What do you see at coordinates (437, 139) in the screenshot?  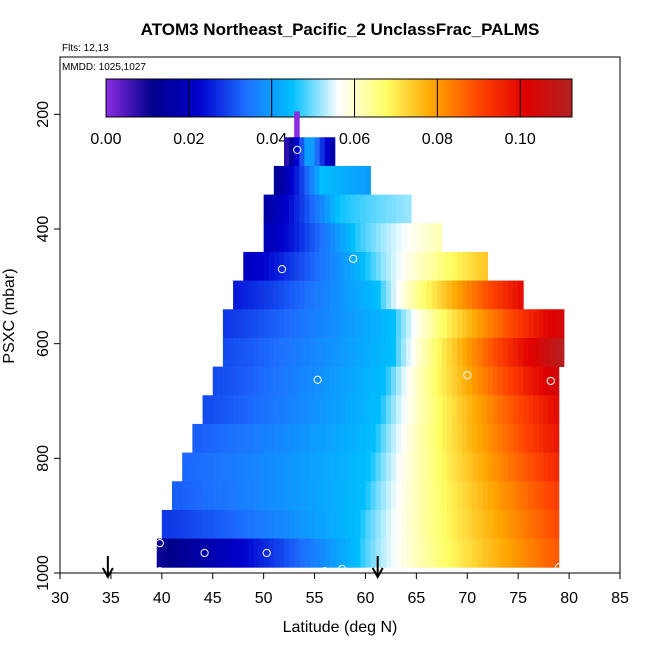 I see `colorbar-tick-label: 0.08` at bounding box center [437, 139].